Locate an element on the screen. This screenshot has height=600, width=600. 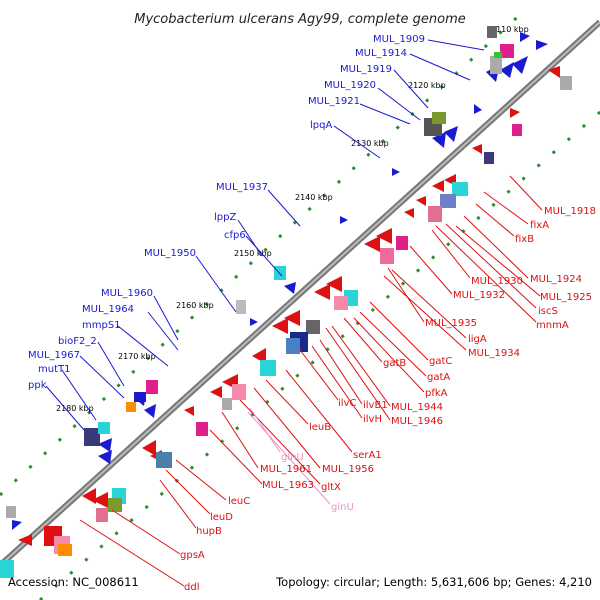
gene-label: ligA is located at coordinates (477, 339).